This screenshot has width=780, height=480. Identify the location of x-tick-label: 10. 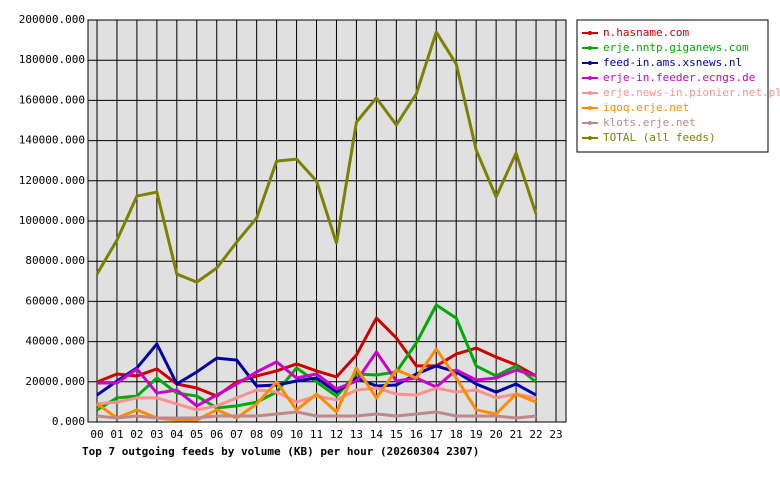
(296, 434).